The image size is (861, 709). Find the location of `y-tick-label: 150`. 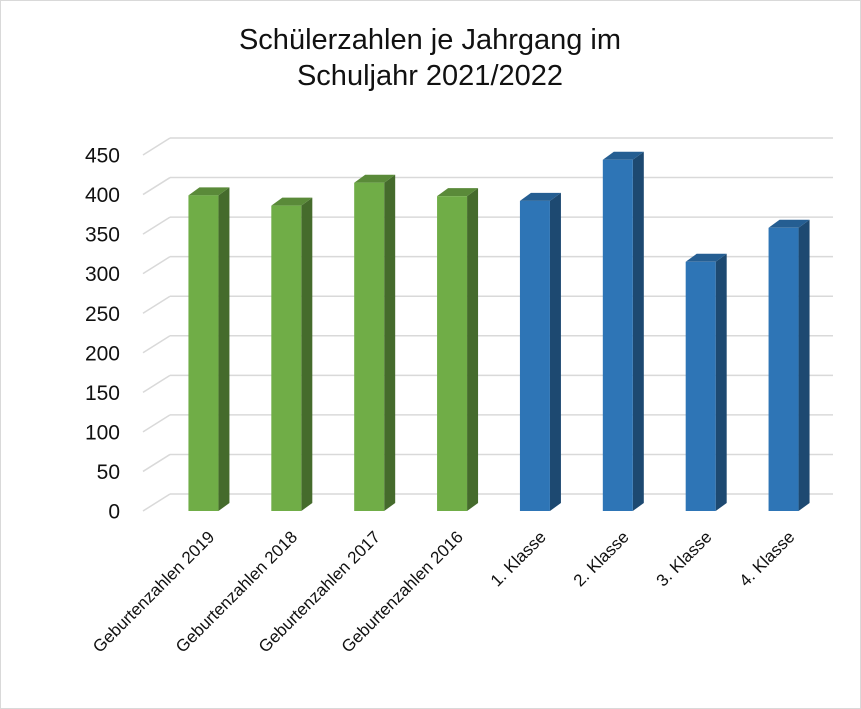

y-tick-label: 150 is located at coordinates (102, 393).